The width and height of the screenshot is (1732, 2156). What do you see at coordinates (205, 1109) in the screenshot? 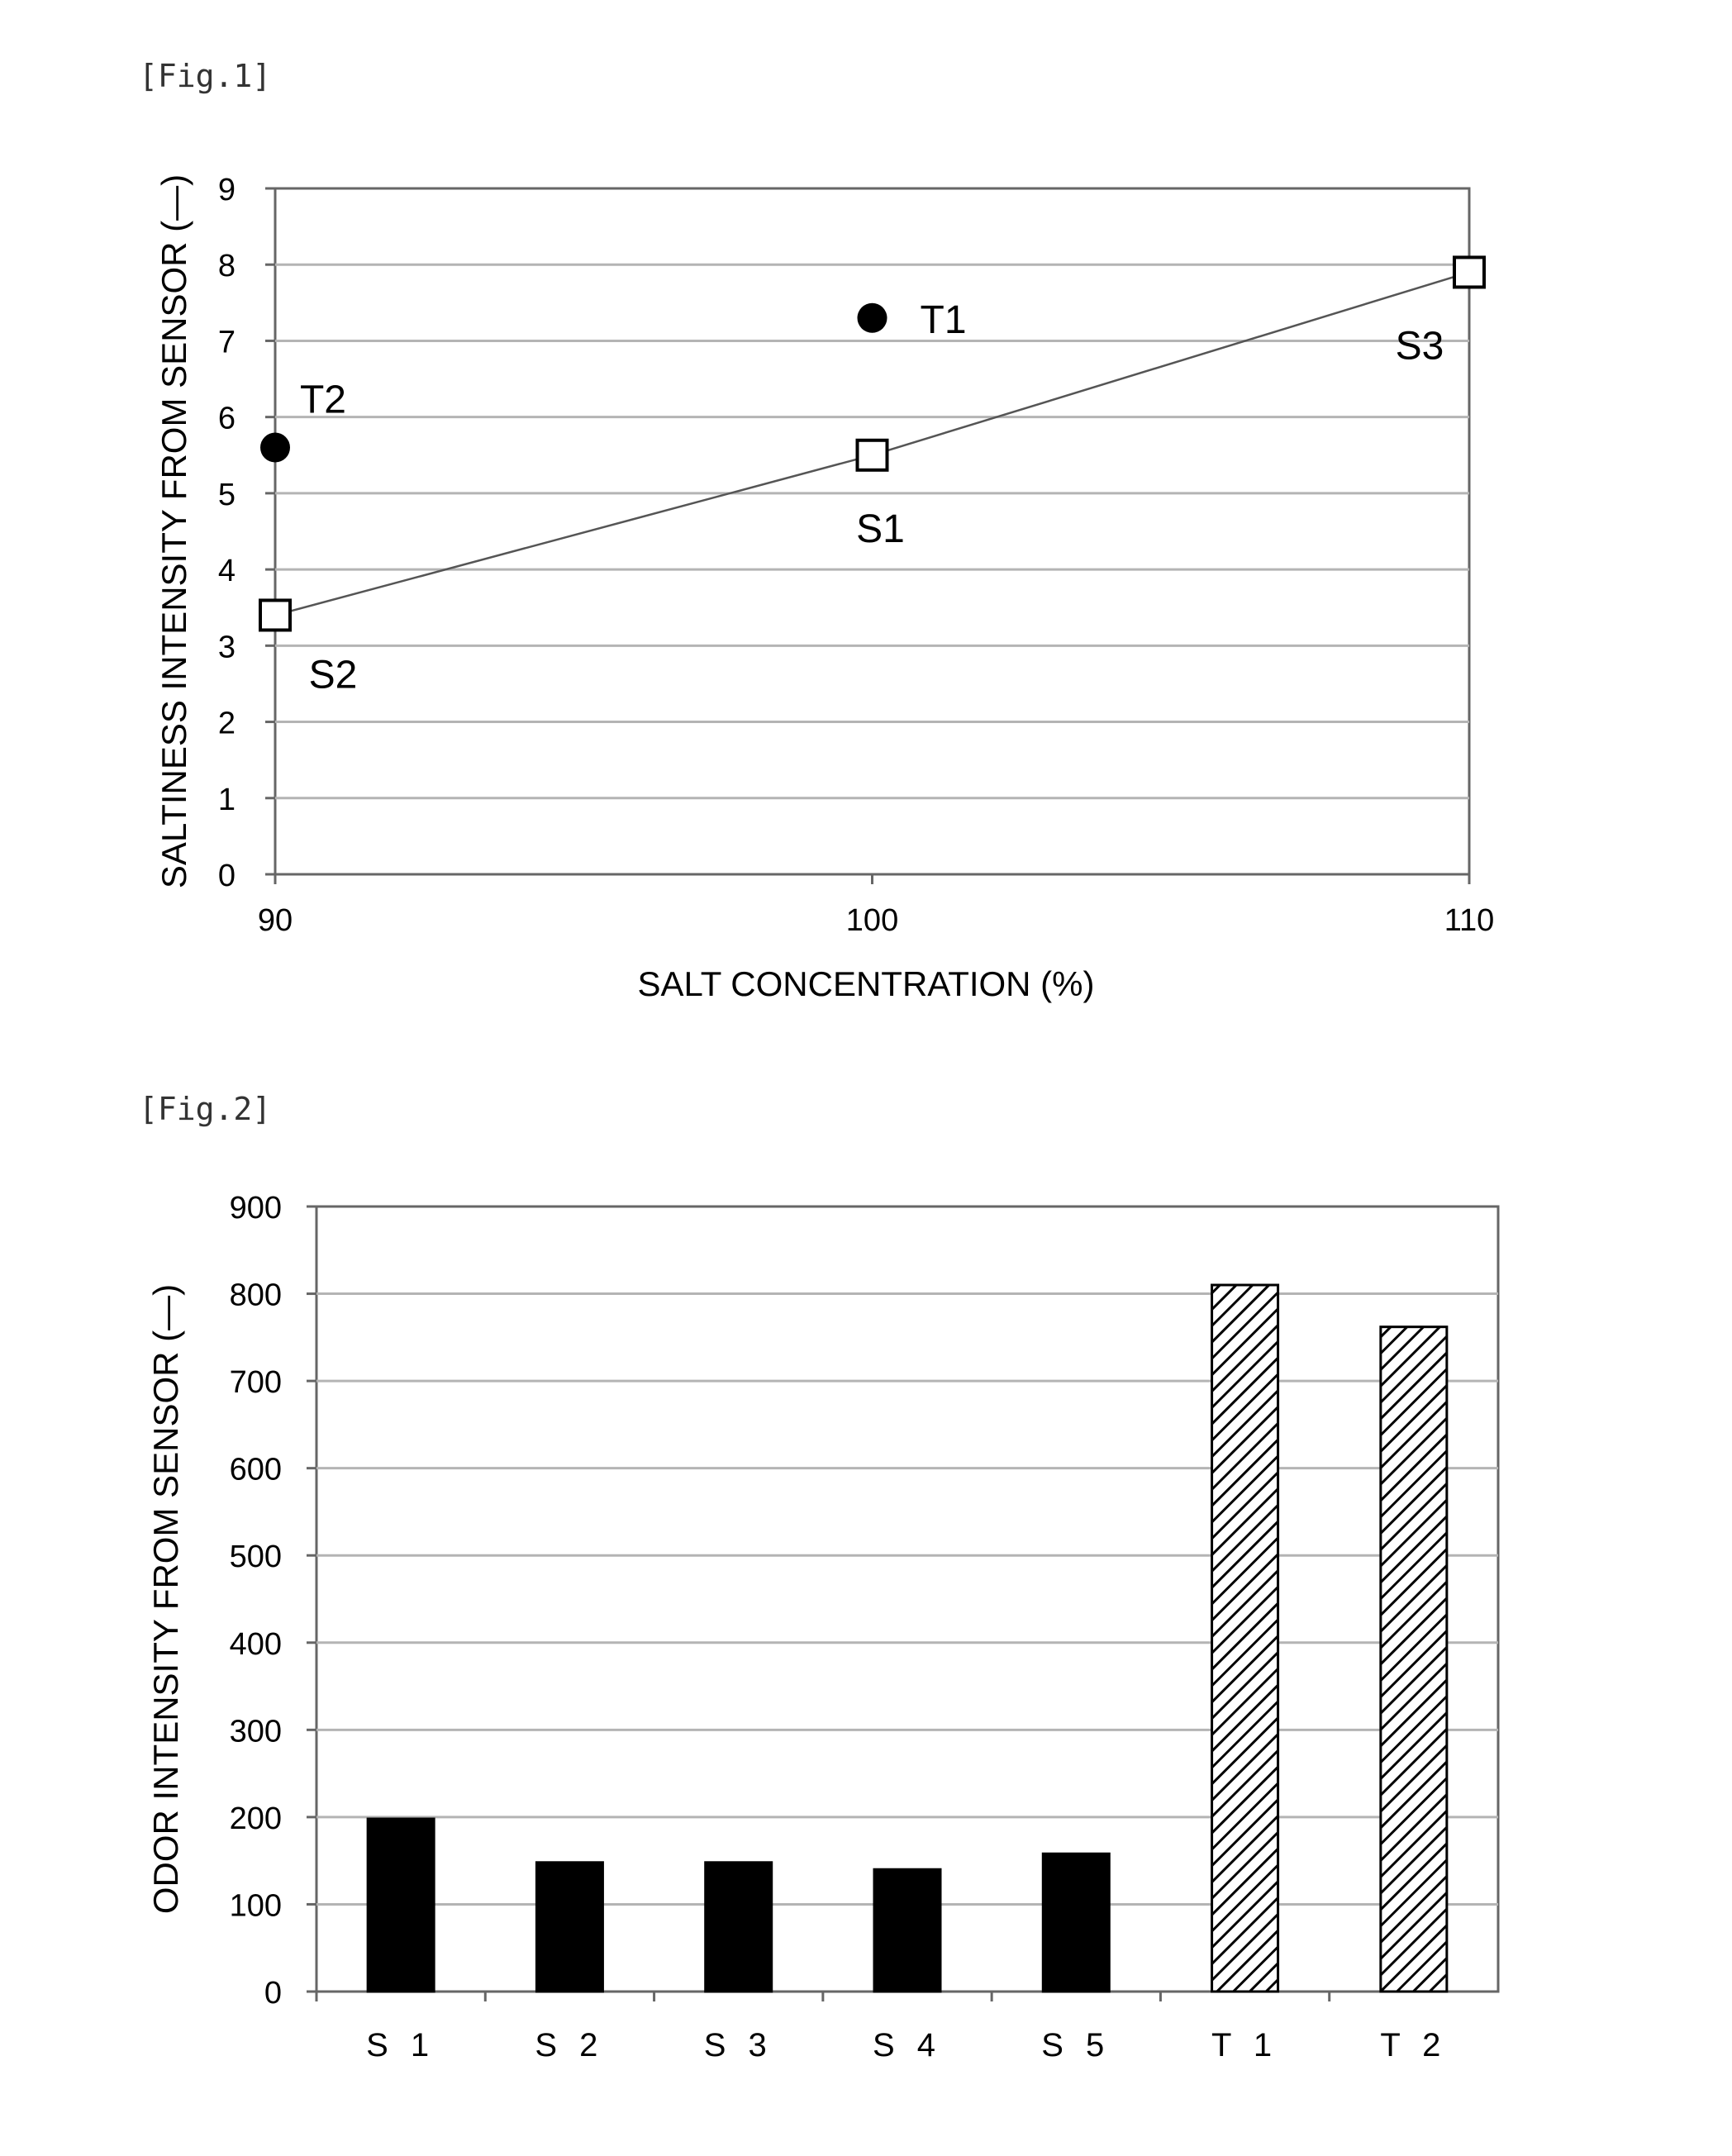
I see `fig2-label: [Fig.2]` at bounding box center [205, 1109].